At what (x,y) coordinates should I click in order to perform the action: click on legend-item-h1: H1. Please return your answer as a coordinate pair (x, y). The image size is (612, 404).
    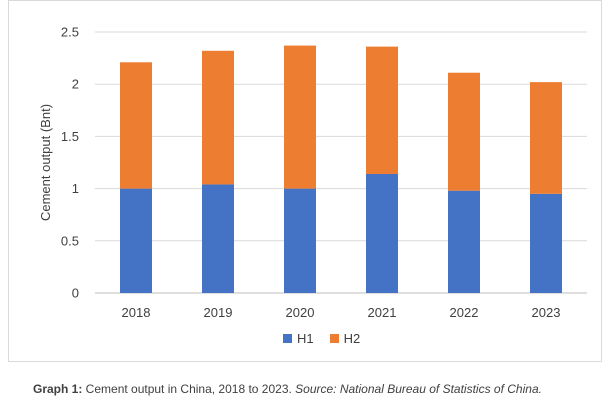
    Looking at the image, I should click on (298, 338).